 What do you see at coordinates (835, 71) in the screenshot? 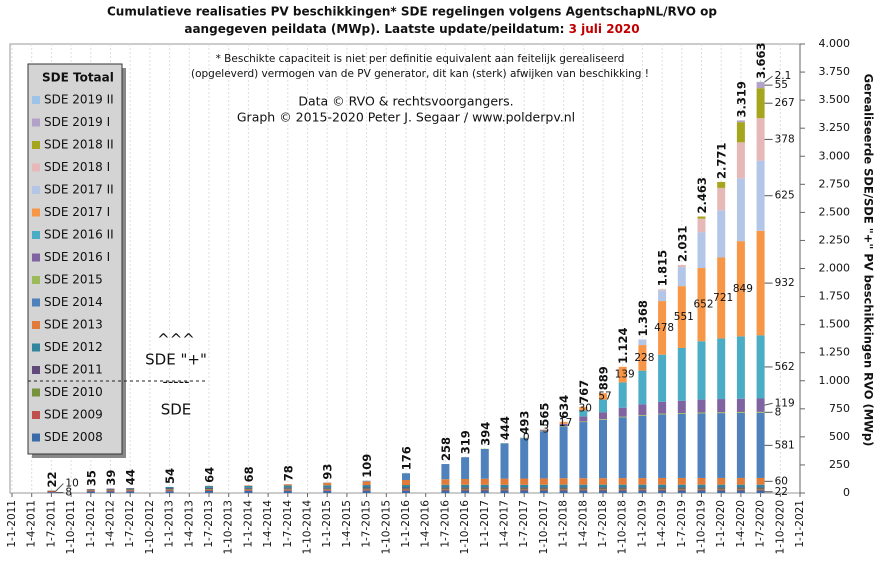
I see `y-tick-label: 3.750` at bounding box center [835, 71].